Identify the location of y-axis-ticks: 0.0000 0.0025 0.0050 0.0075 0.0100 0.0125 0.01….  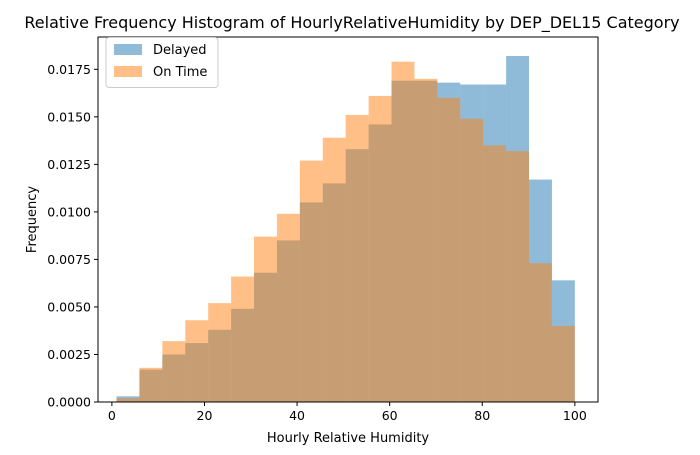
(72, 236).